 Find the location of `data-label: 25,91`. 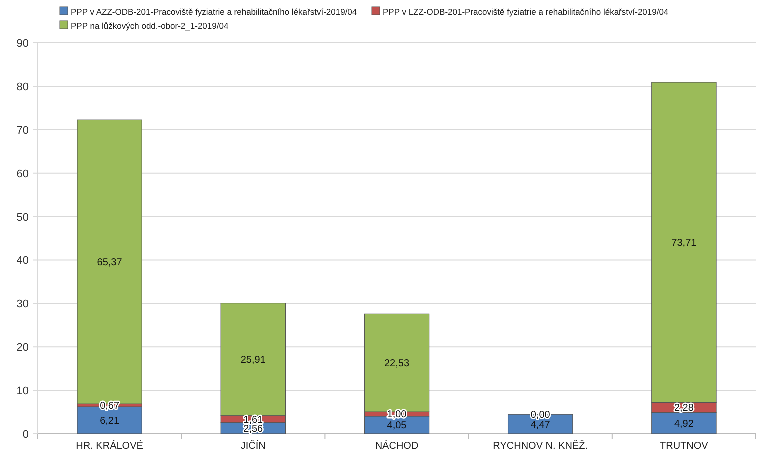

data-label: 25,91 is located at coordinates (253, 360).